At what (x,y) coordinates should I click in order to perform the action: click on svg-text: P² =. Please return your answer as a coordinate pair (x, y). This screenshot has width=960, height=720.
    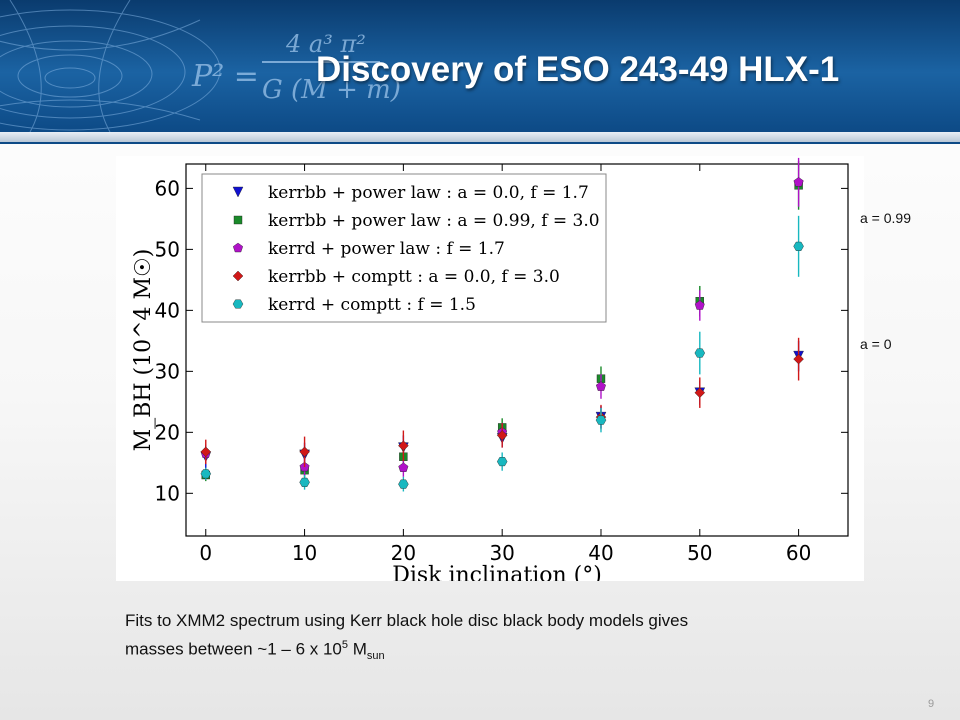
    Looking at the image, I should click on (225, 76).